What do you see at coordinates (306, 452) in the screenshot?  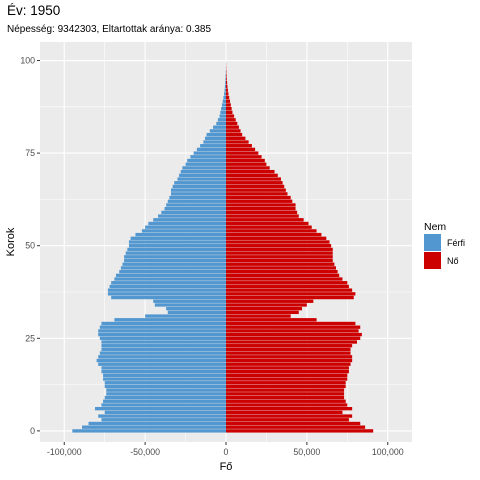 I see `x-tick-label: 50,000` at bounding box center [306, 452].